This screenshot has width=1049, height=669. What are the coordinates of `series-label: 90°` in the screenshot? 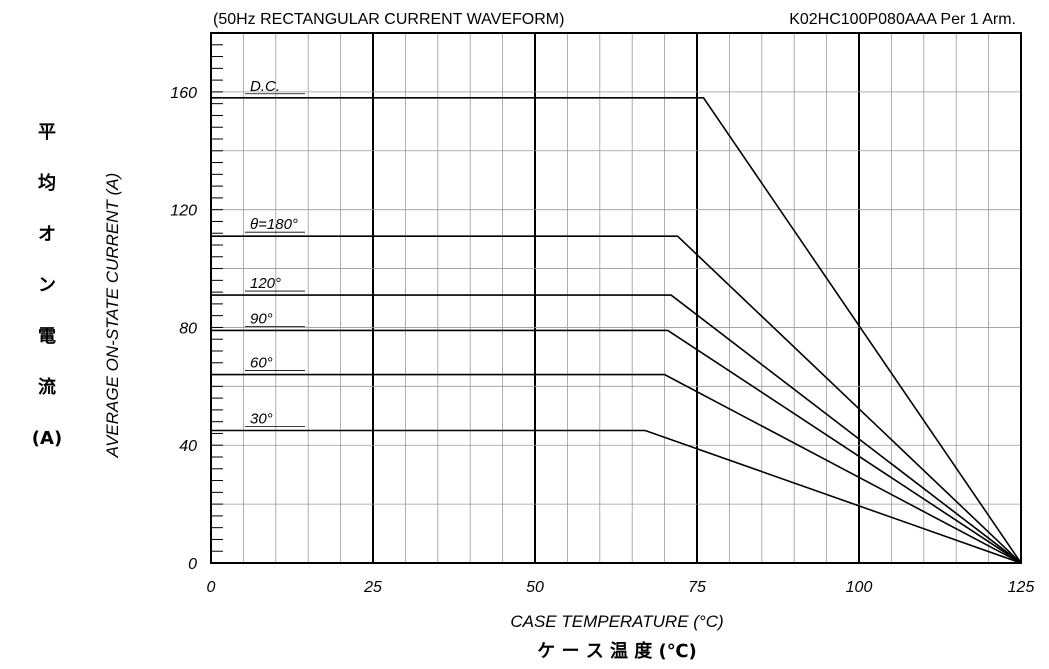 It's located at (261, 318).